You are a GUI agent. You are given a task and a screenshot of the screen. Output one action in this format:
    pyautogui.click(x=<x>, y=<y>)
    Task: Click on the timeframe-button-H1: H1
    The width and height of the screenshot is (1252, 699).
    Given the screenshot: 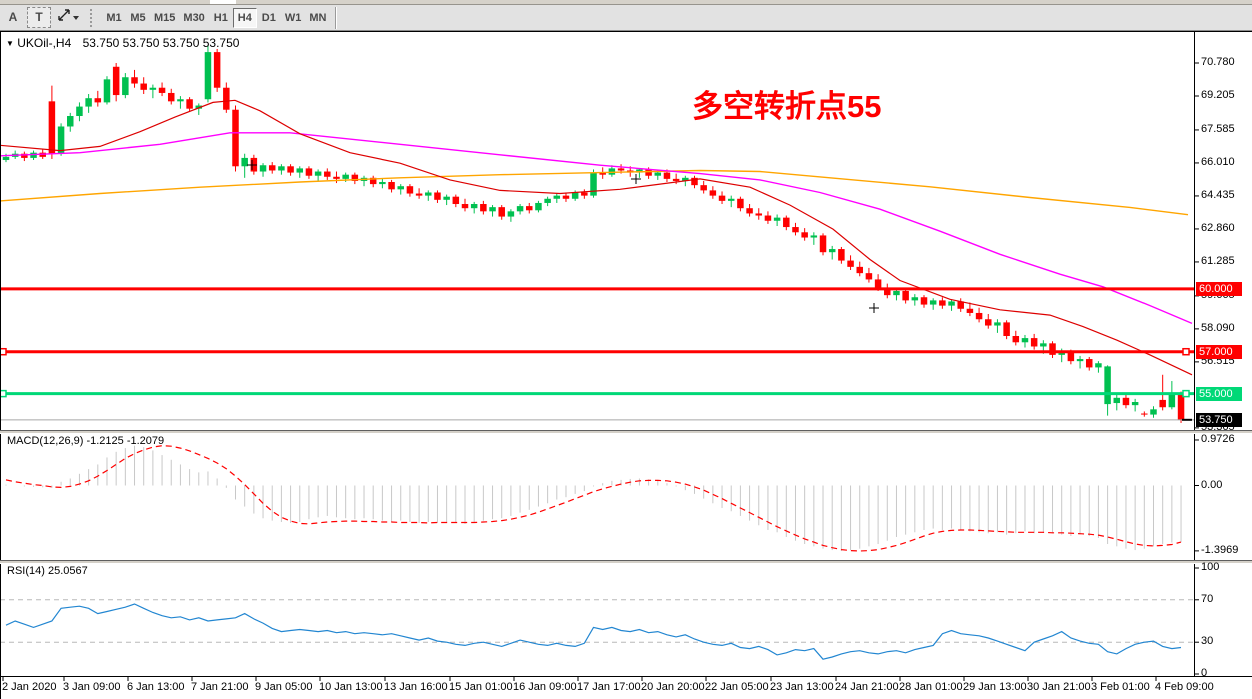 What is the action you would take?
    pyautogui.click(x=221, y=18)
    